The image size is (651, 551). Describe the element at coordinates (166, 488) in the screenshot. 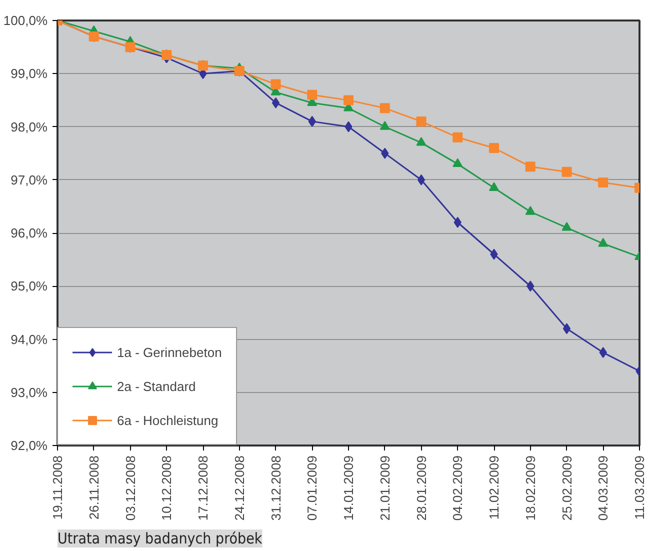

I see `x-tick-label: 10.12.2008` at that location.